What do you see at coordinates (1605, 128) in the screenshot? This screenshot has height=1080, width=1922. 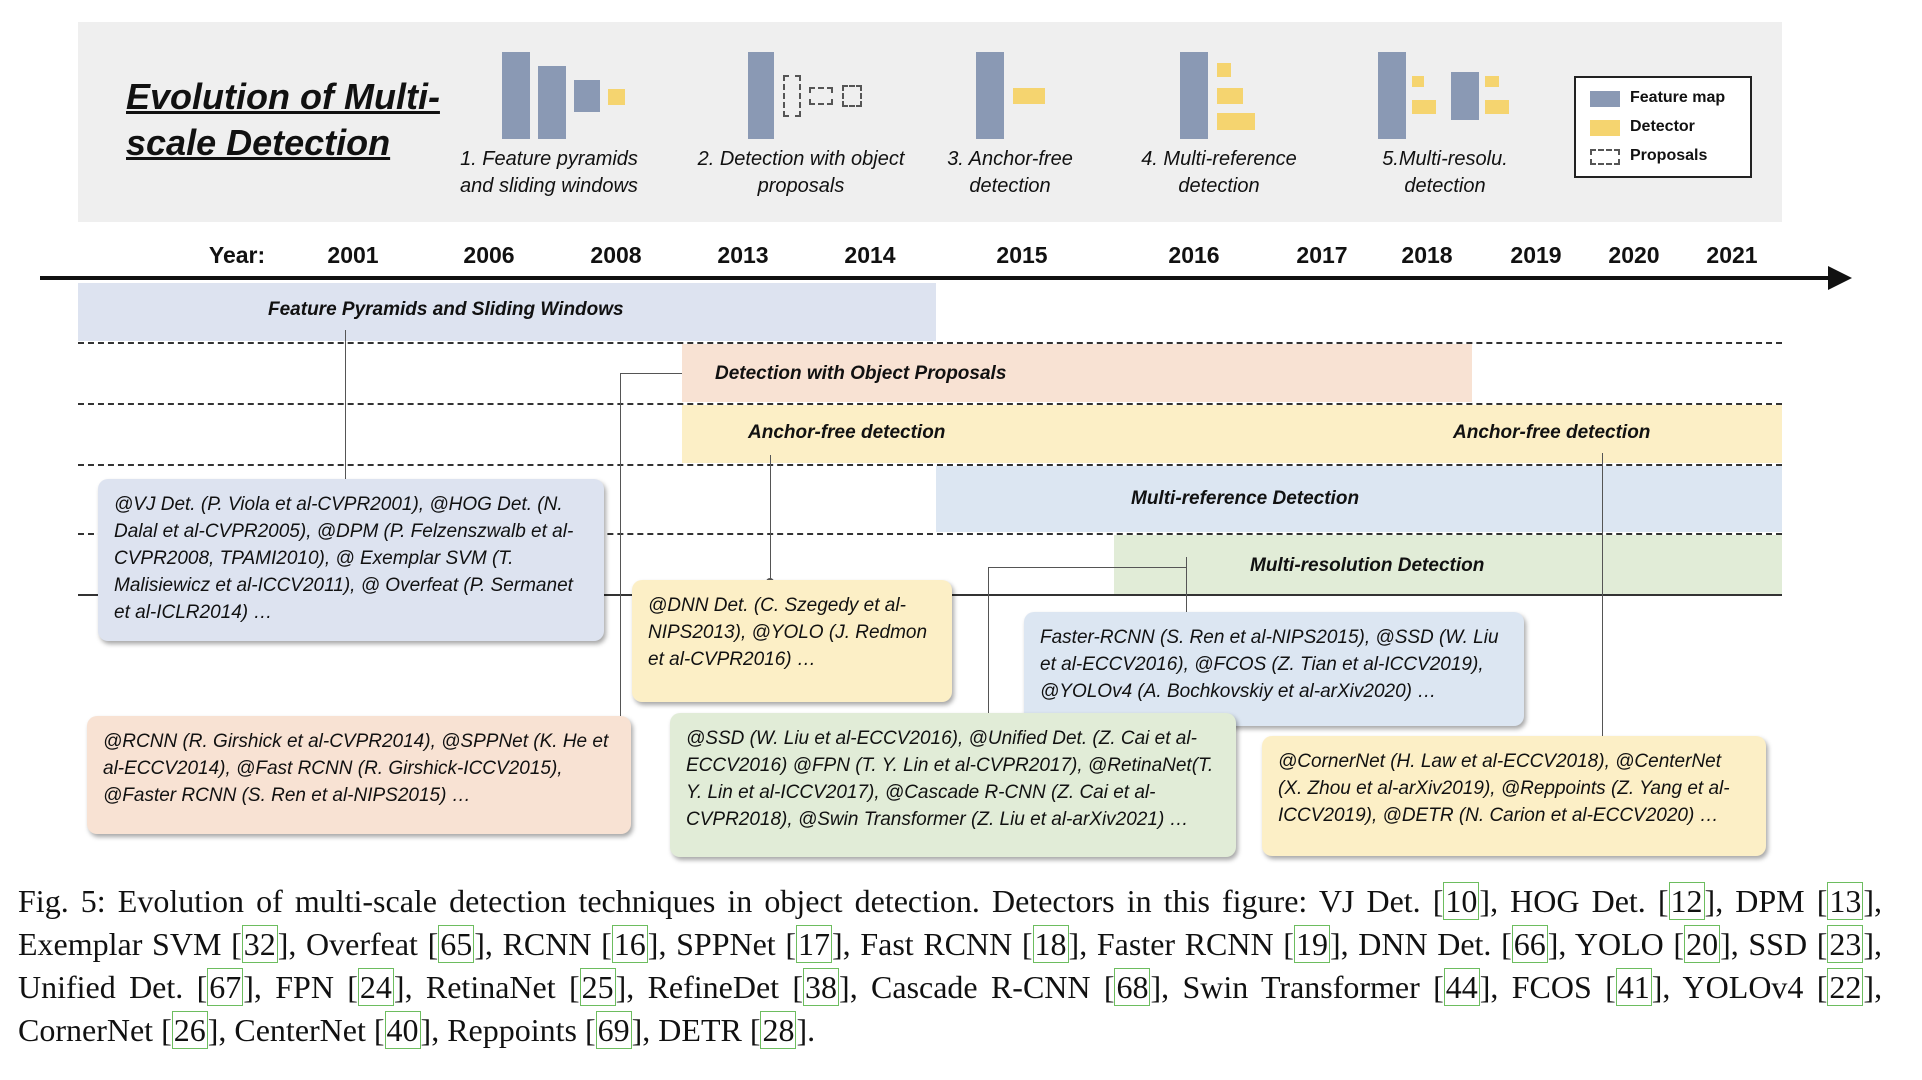 I see `detector-swatch-icon` at bounding box center [1605, 128].